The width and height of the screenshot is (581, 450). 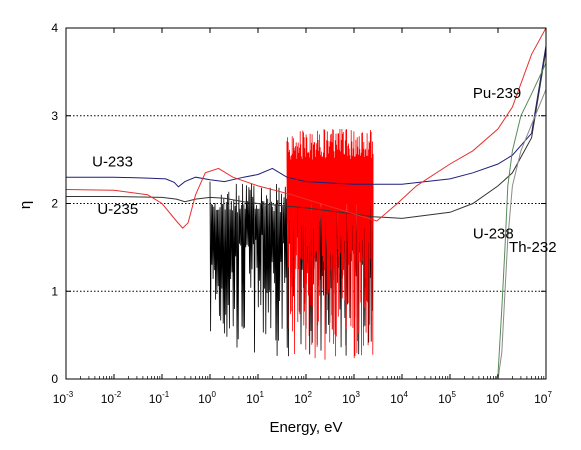 What do you see at coordinates (54, 28) in the screenshot?
I see `y-tick-label: 4` at bounding box center [54, 28].